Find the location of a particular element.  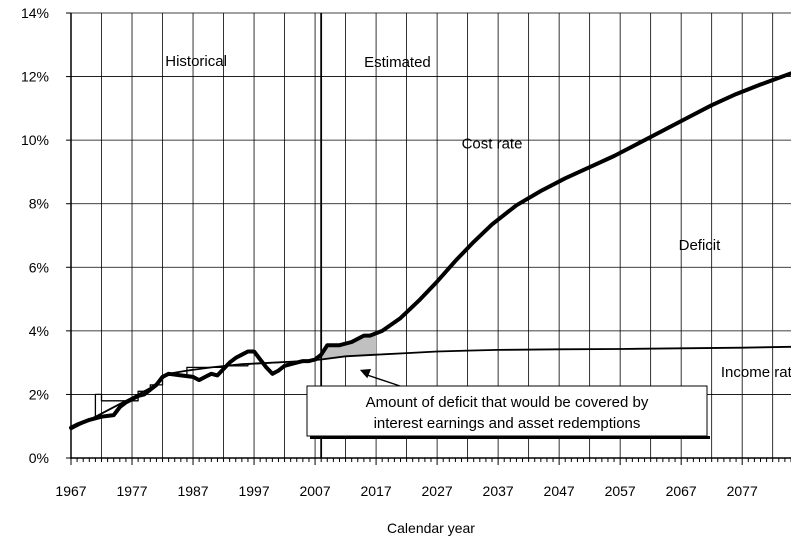

x-tick-label: 2057 is located at coordinates (620, 491).